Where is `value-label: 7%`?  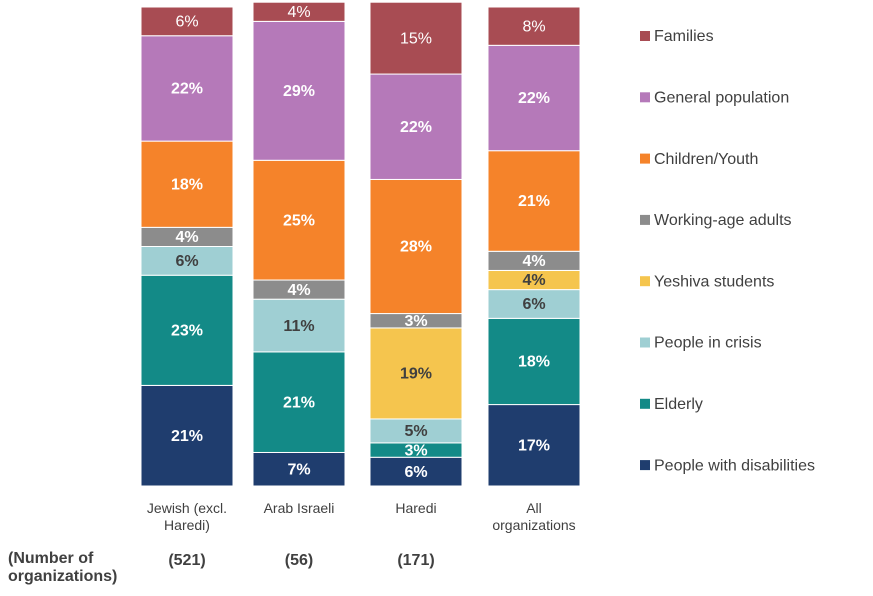
value-label: 7% is located at coordinates (298, 469).